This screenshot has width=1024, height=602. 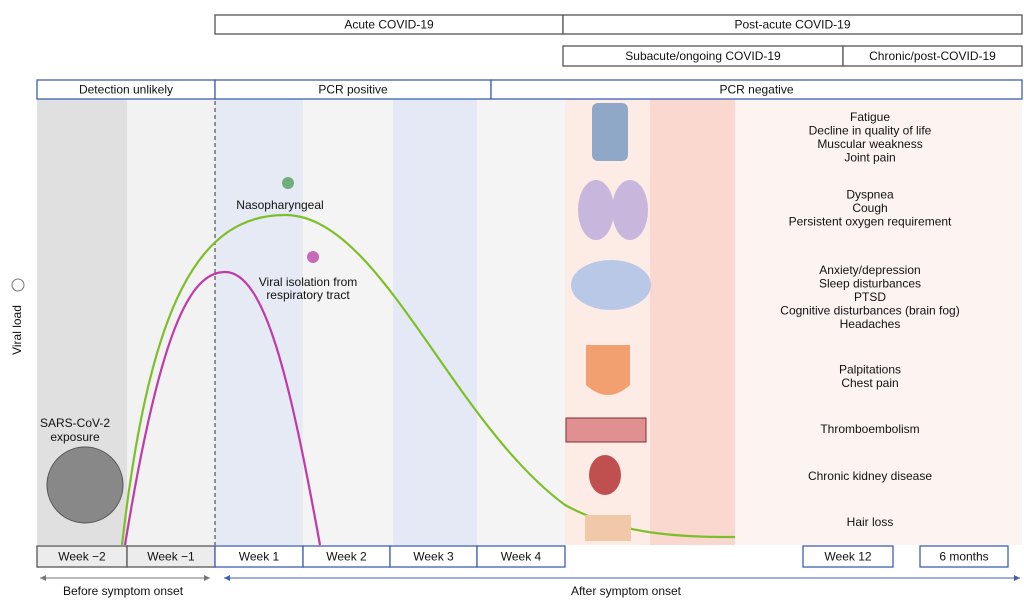 I want to click on curve-label: Viral isolation from, so click(x=308, y=282).